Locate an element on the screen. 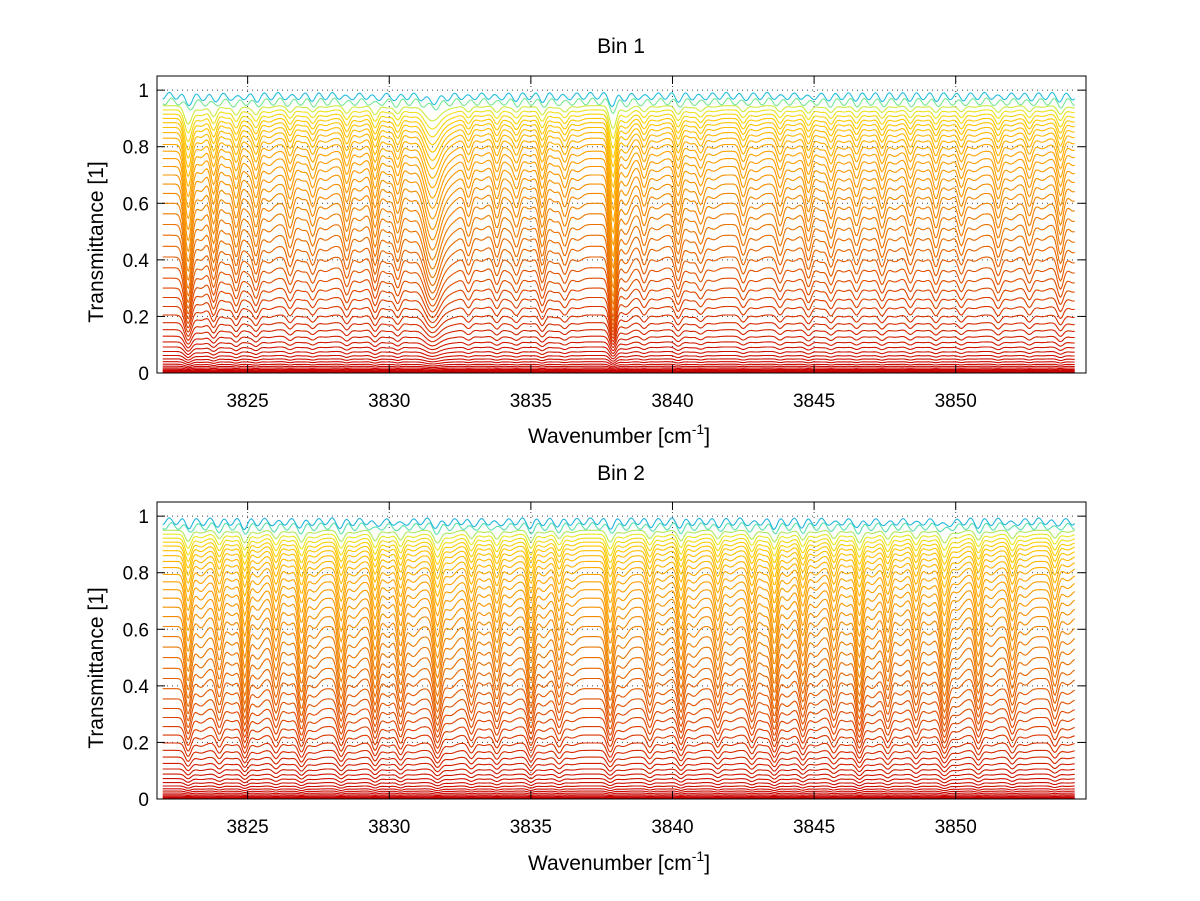 The image size is (1200, 901). x-axis-label-main-bin-1: Wavenumber [cm is located at coordinates (610, 436).